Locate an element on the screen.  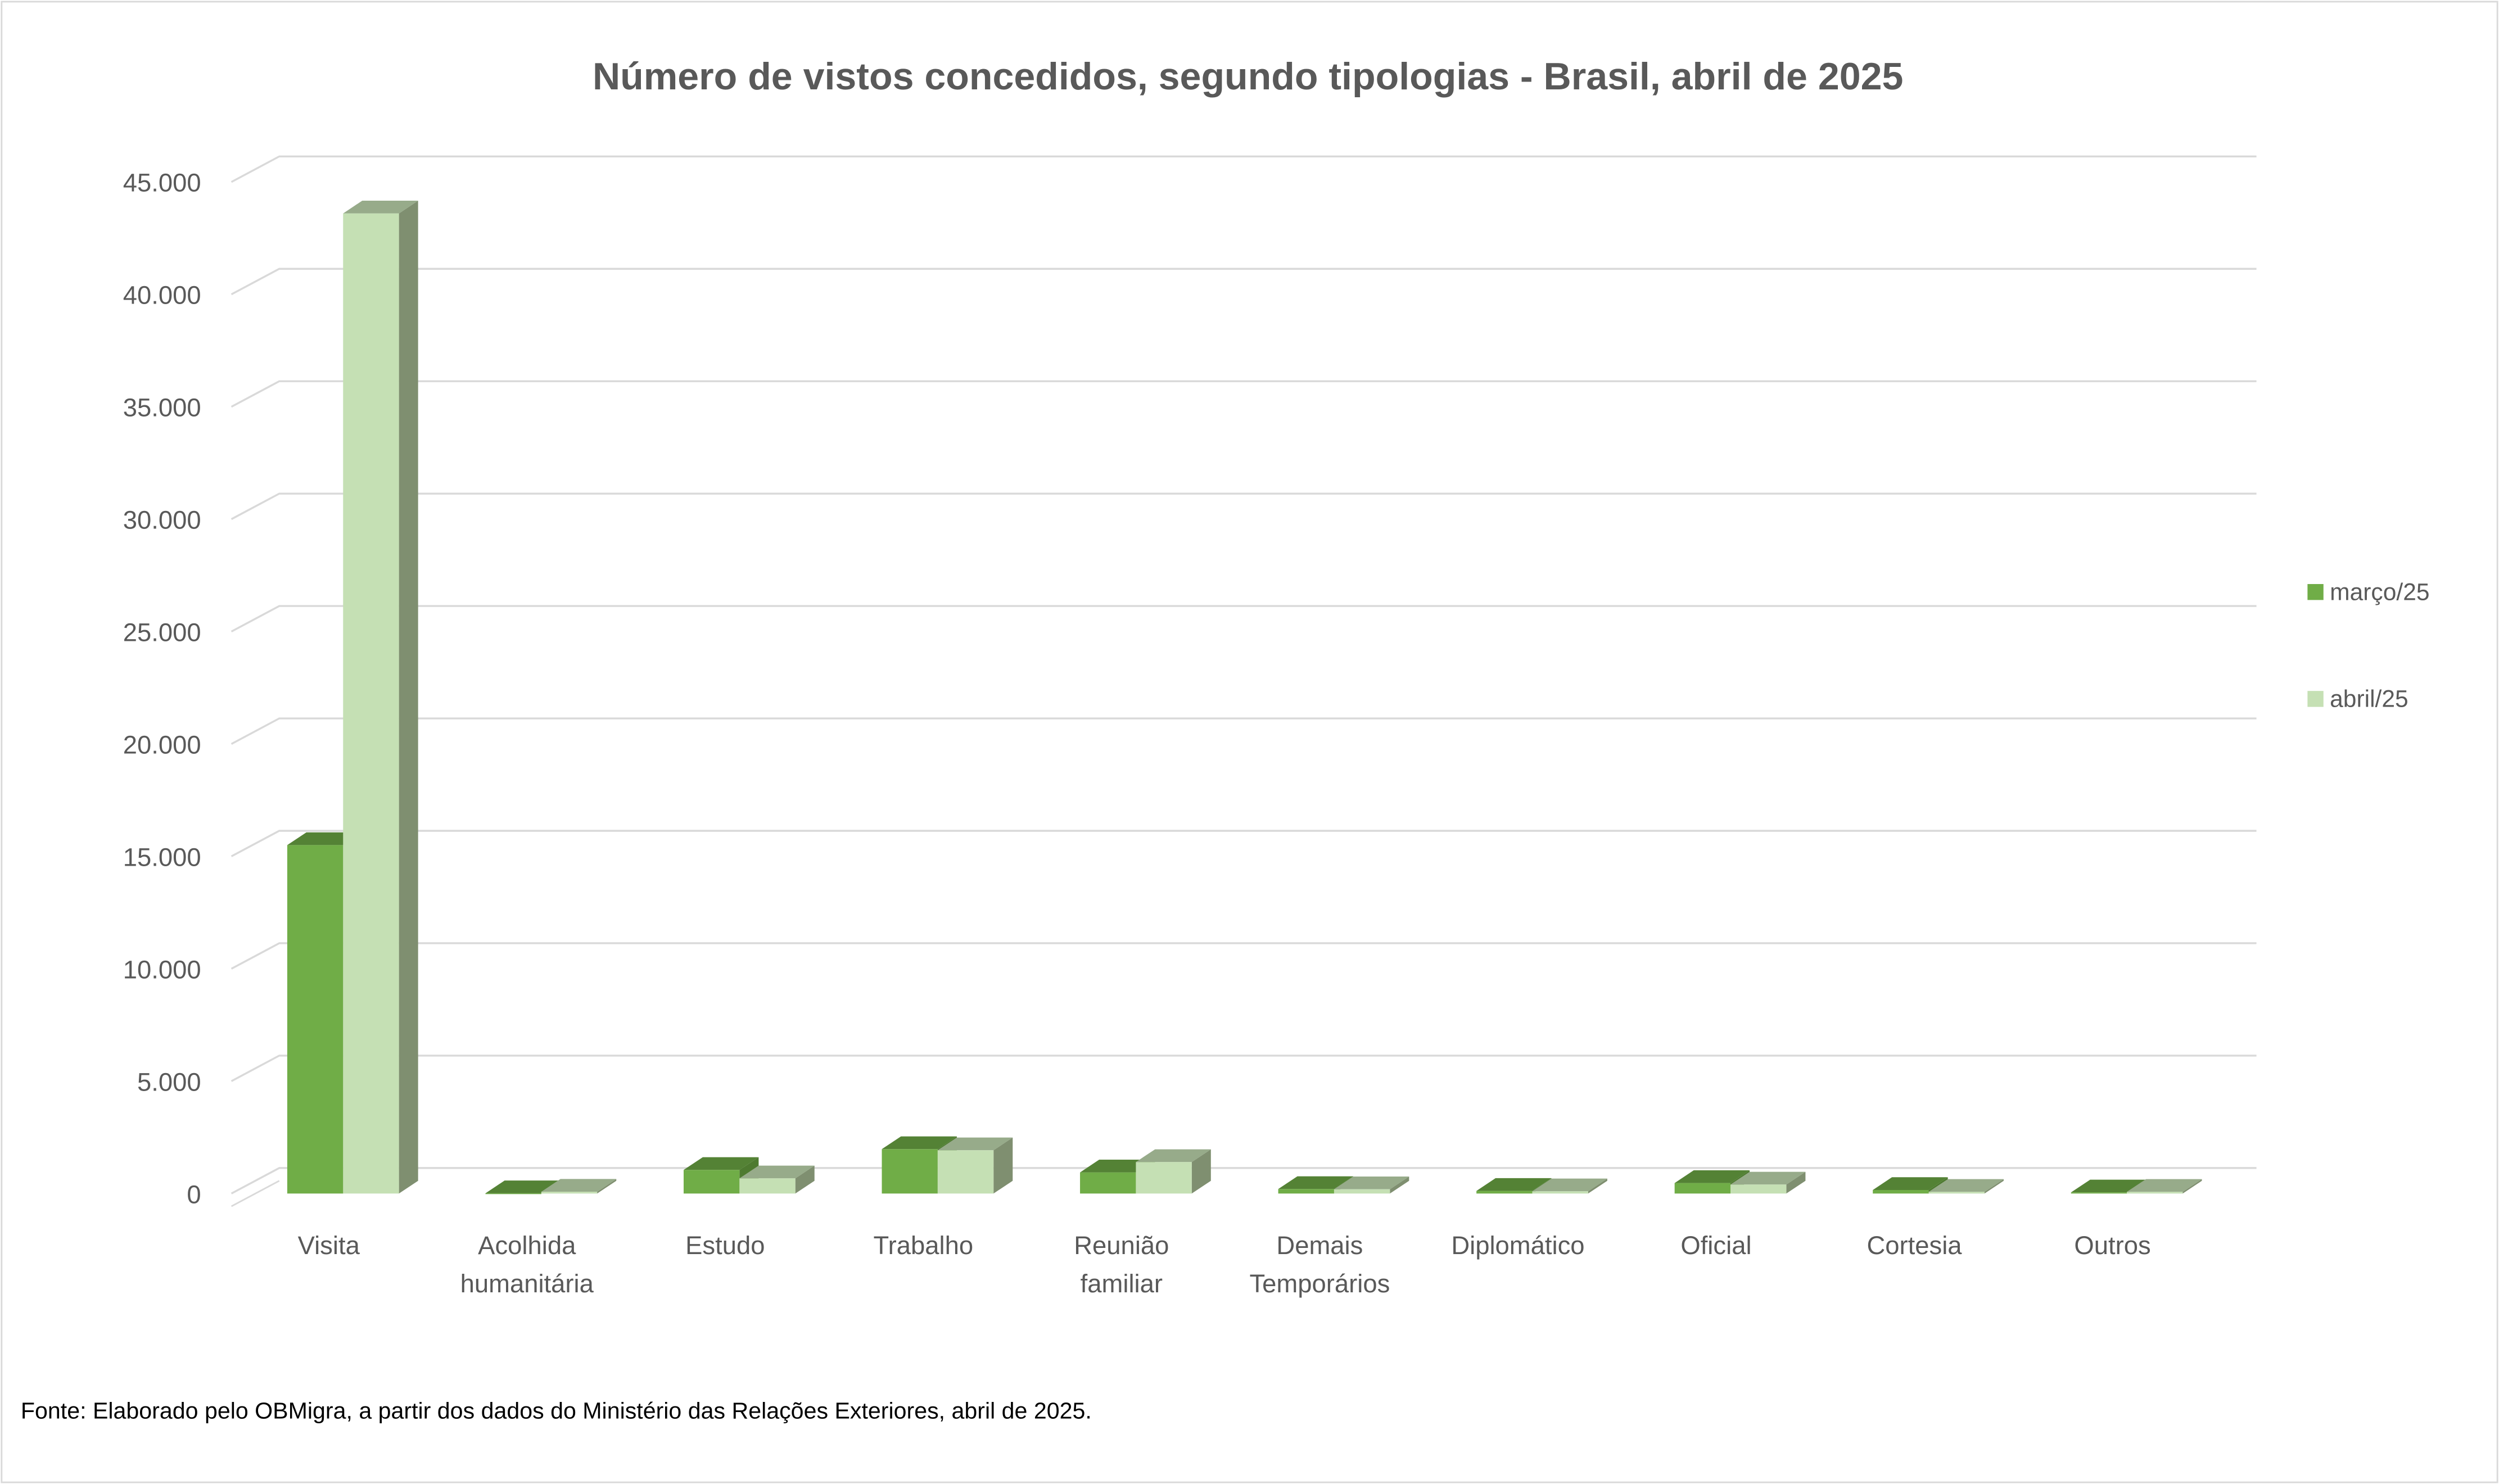
x-tick-label: Outros is located at coordinates (2112, 1245).